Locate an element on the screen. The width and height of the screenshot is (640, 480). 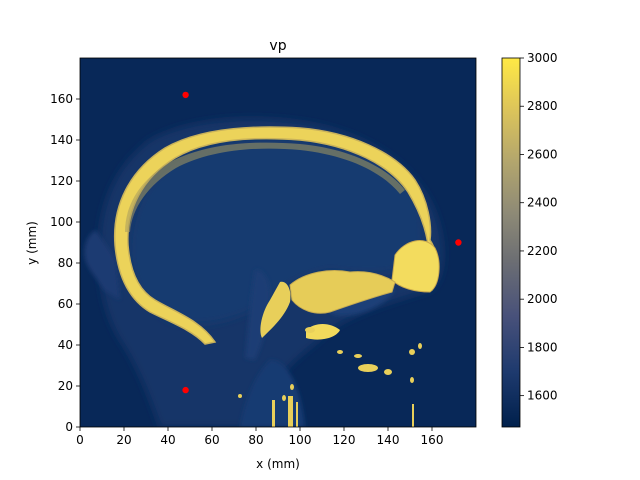
y-tick-label: 100 is located at coordinates (61, 222).